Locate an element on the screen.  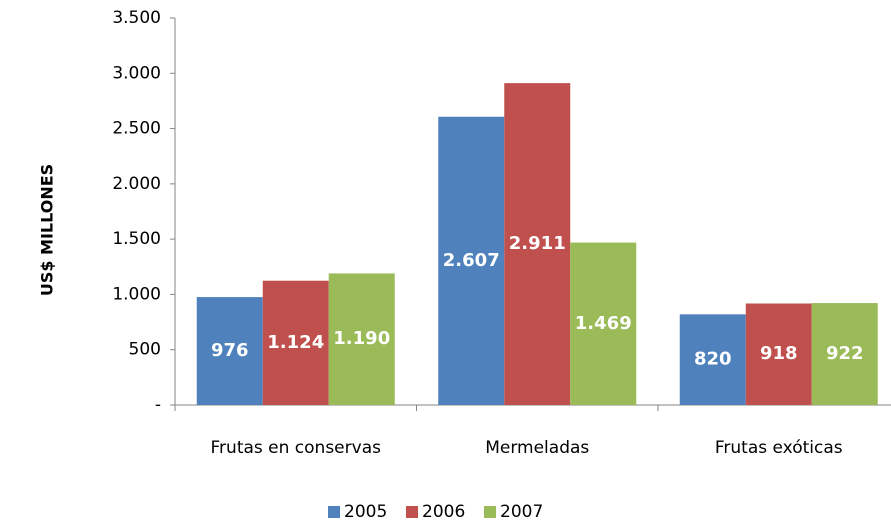
data-label: 1.124 is located at coordinates (295, 342).